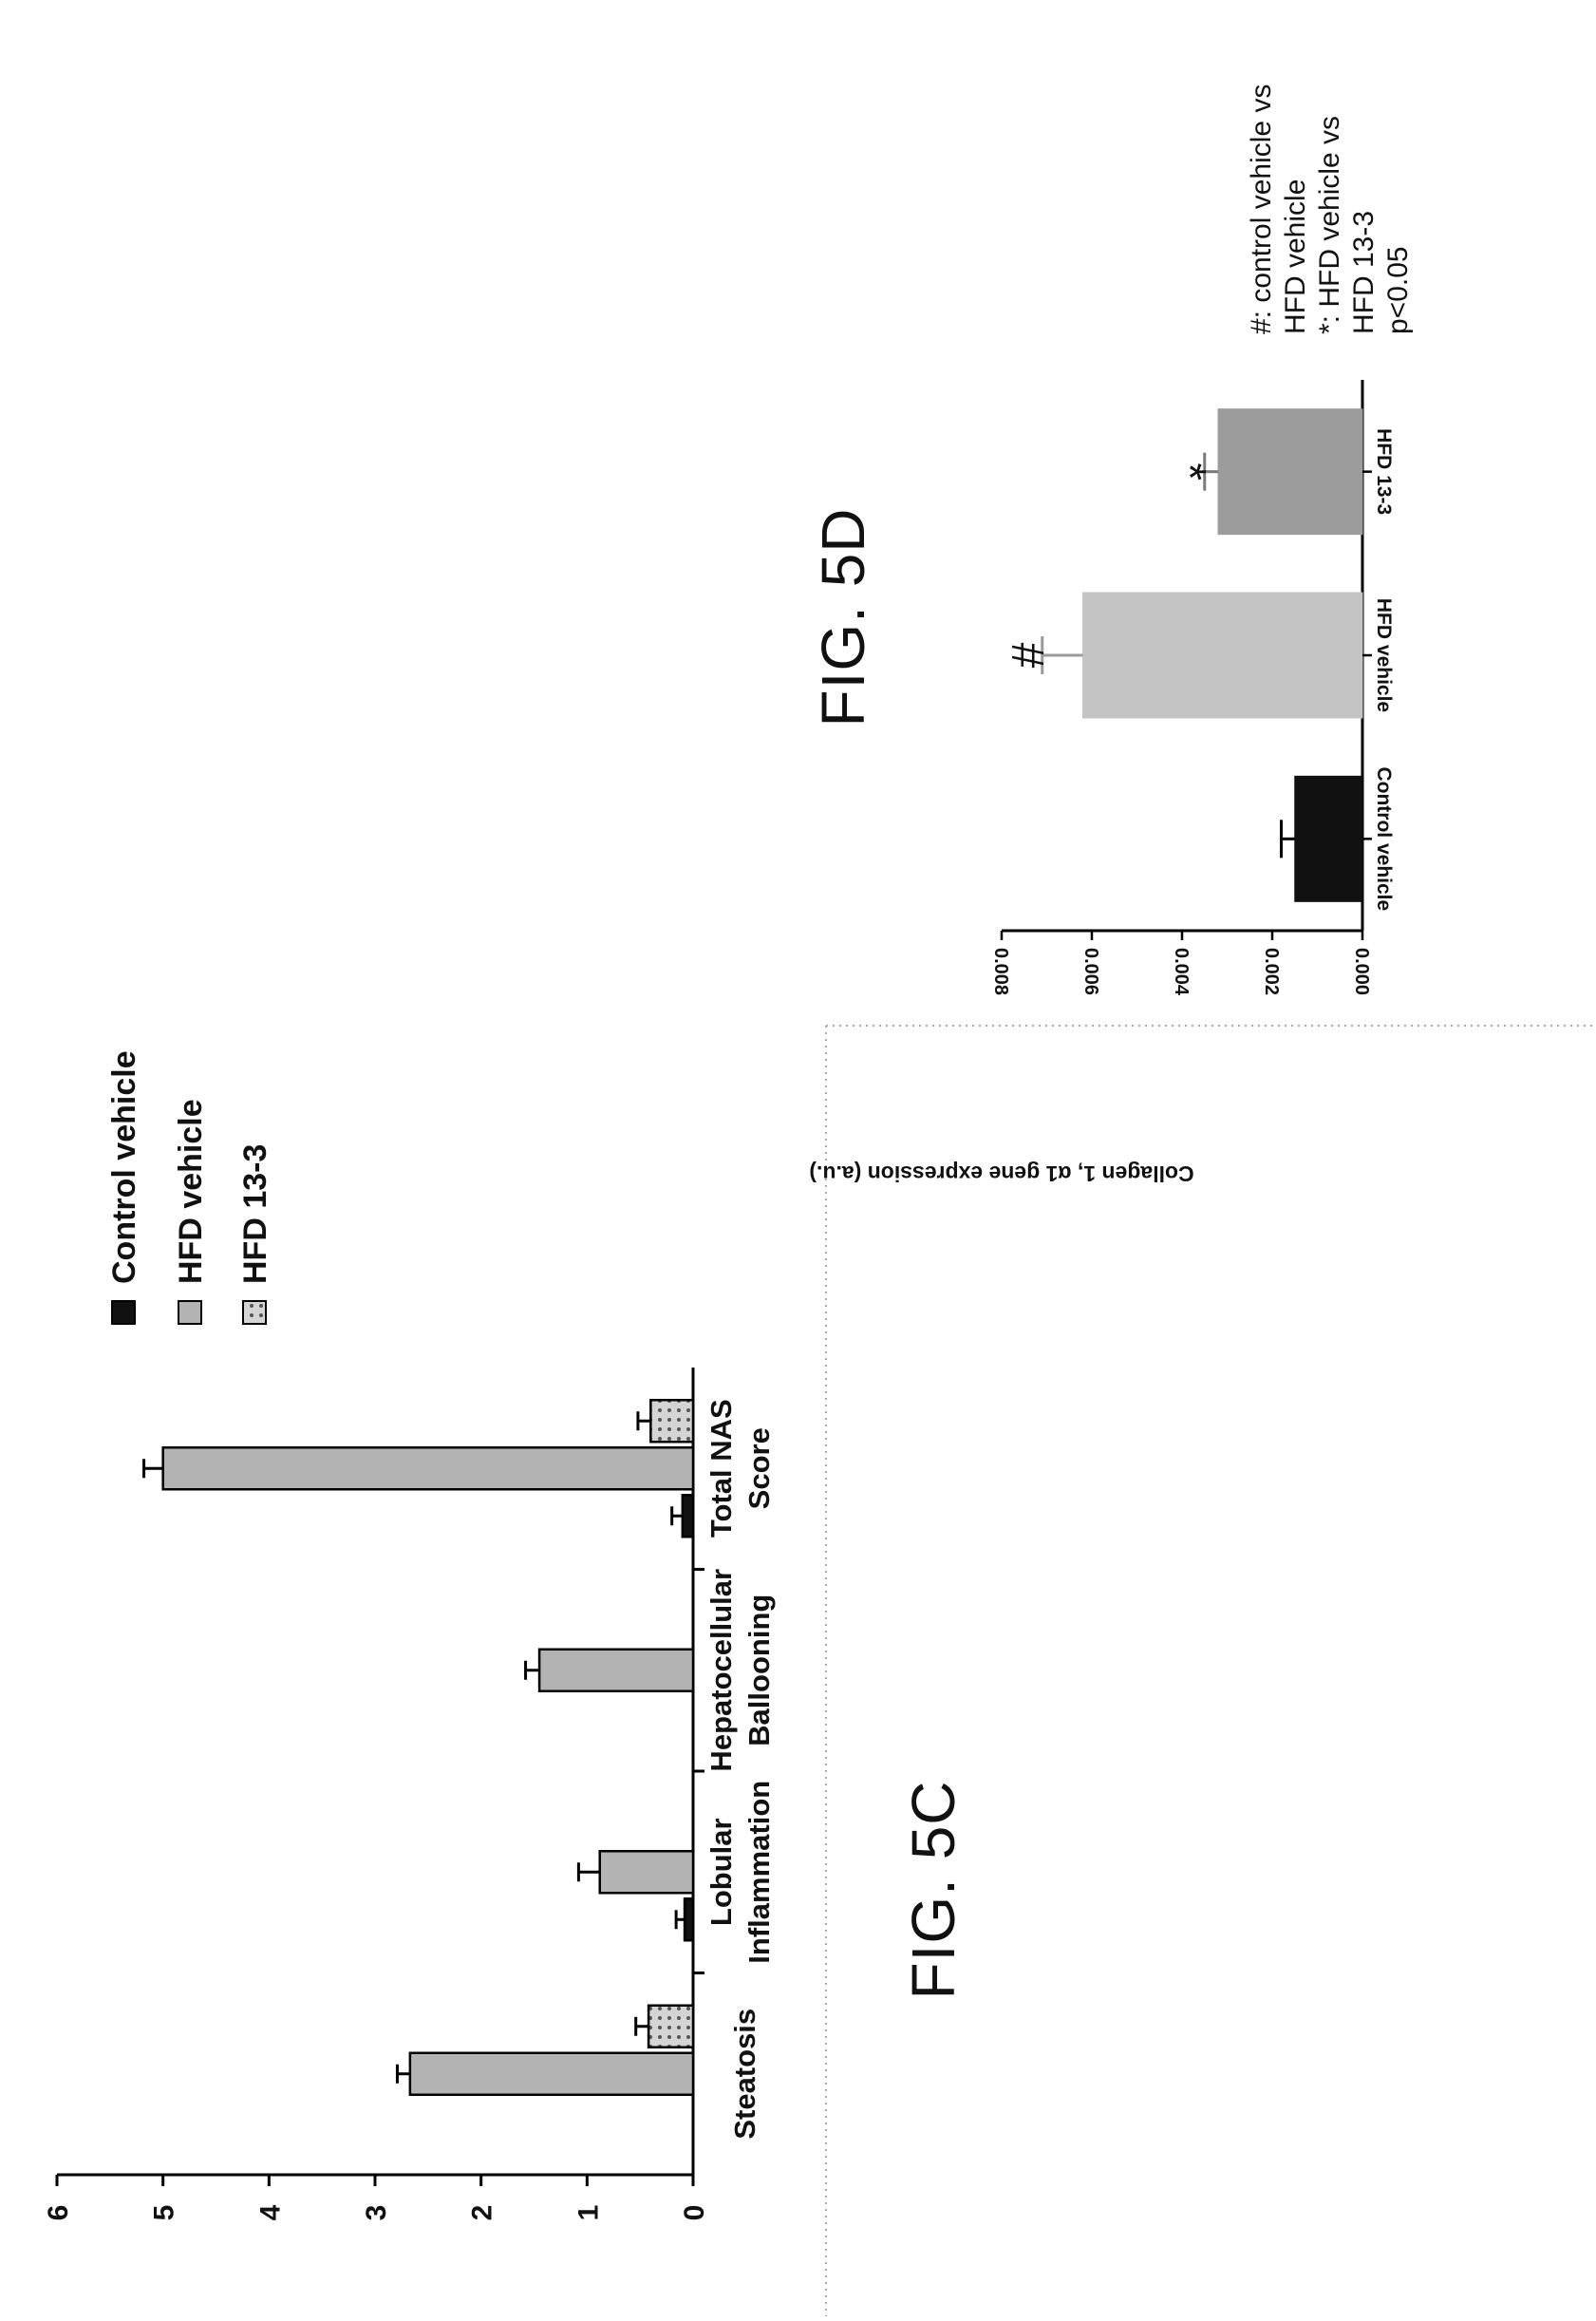 This screenshot has height=2321, width=1596. I want to click on fig-5d-label: FIG. 5D, so click(843, 616).